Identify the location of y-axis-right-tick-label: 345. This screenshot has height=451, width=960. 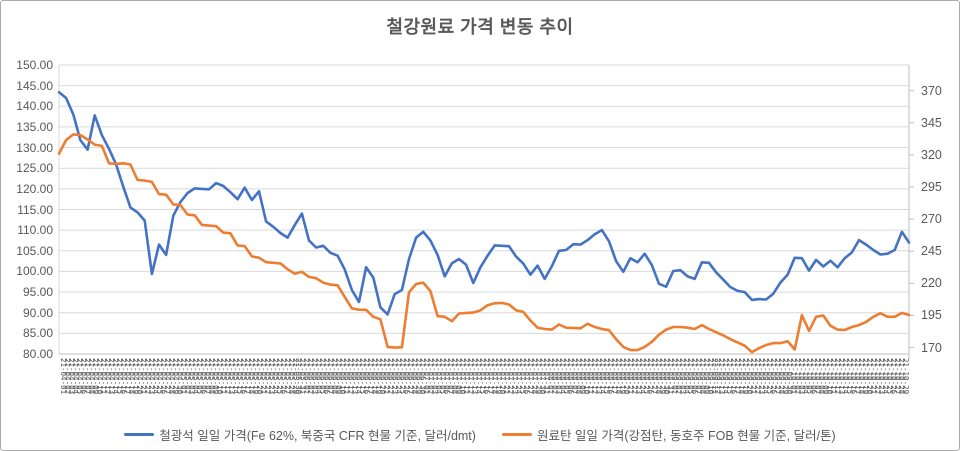
(931, 122).